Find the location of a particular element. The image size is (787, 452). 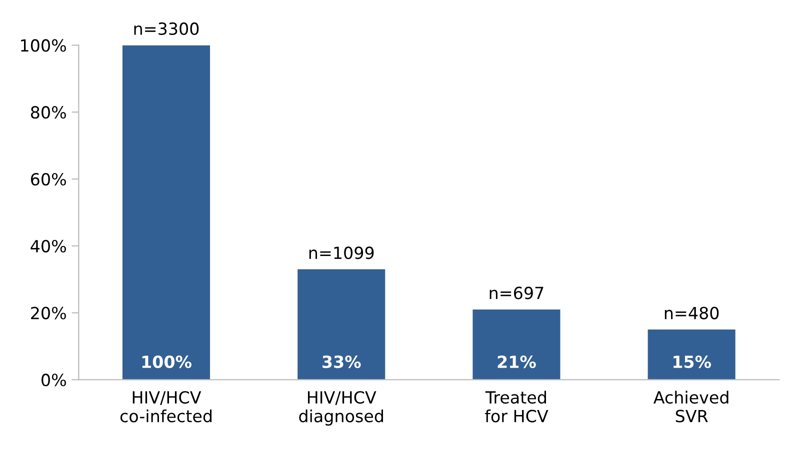

annotation: n=3300 is located at coordinates (166, 29).